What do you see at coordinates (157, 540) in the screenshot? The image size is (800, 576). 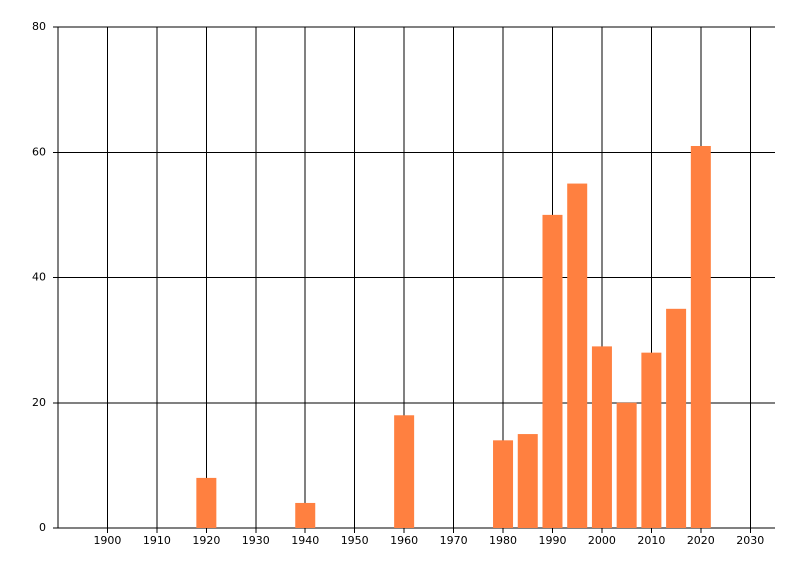 I see `x-tick-label: 1910` at bounding box center [157, 540].